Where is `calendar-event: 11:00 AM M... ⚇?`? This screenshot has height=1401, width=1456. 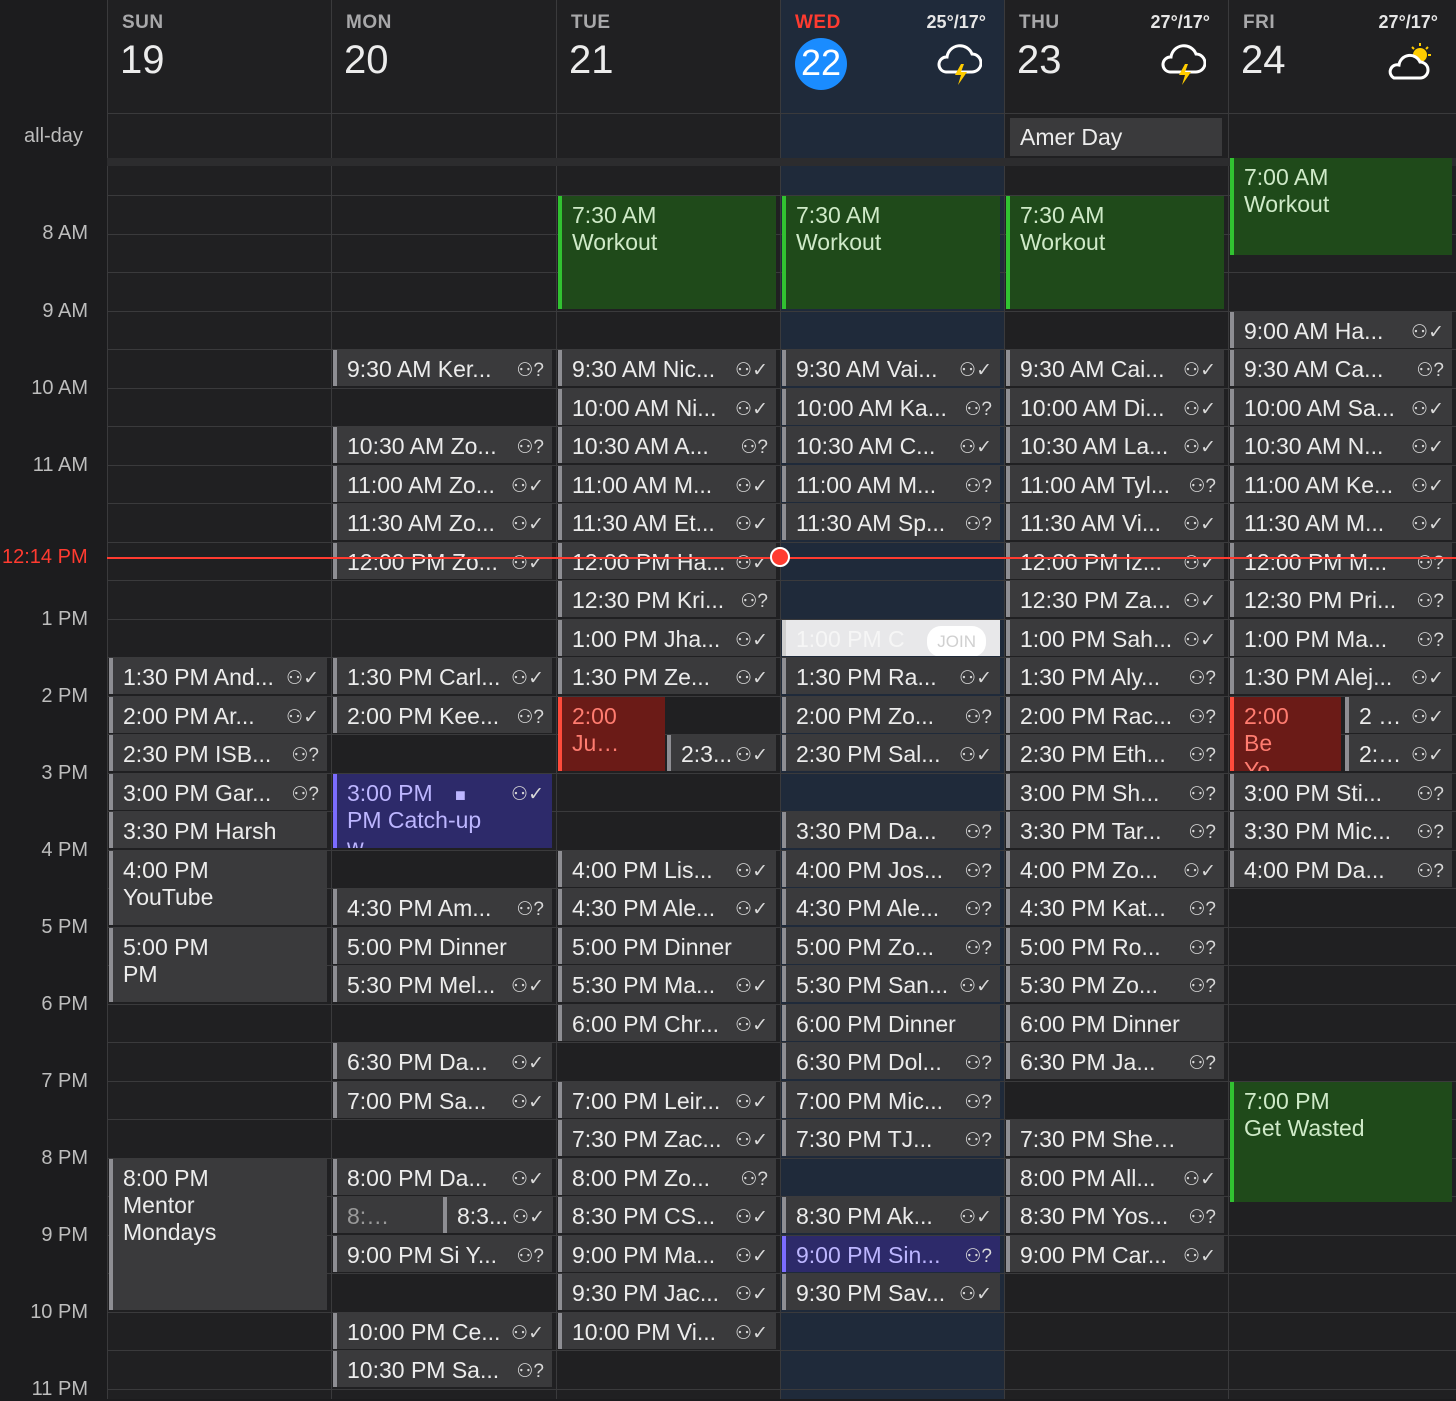
calendar-event: 11:00 AM M... ⚇? is located at coordinates (891, 484).